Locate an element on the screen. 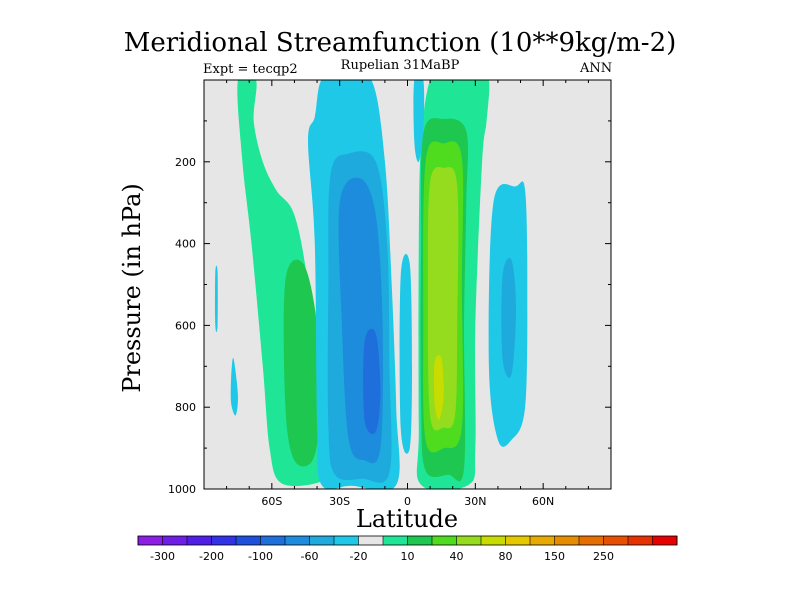 This screenshot has height=600, width=800. x-tick-label: 0 is located at coordinates (407, 501).